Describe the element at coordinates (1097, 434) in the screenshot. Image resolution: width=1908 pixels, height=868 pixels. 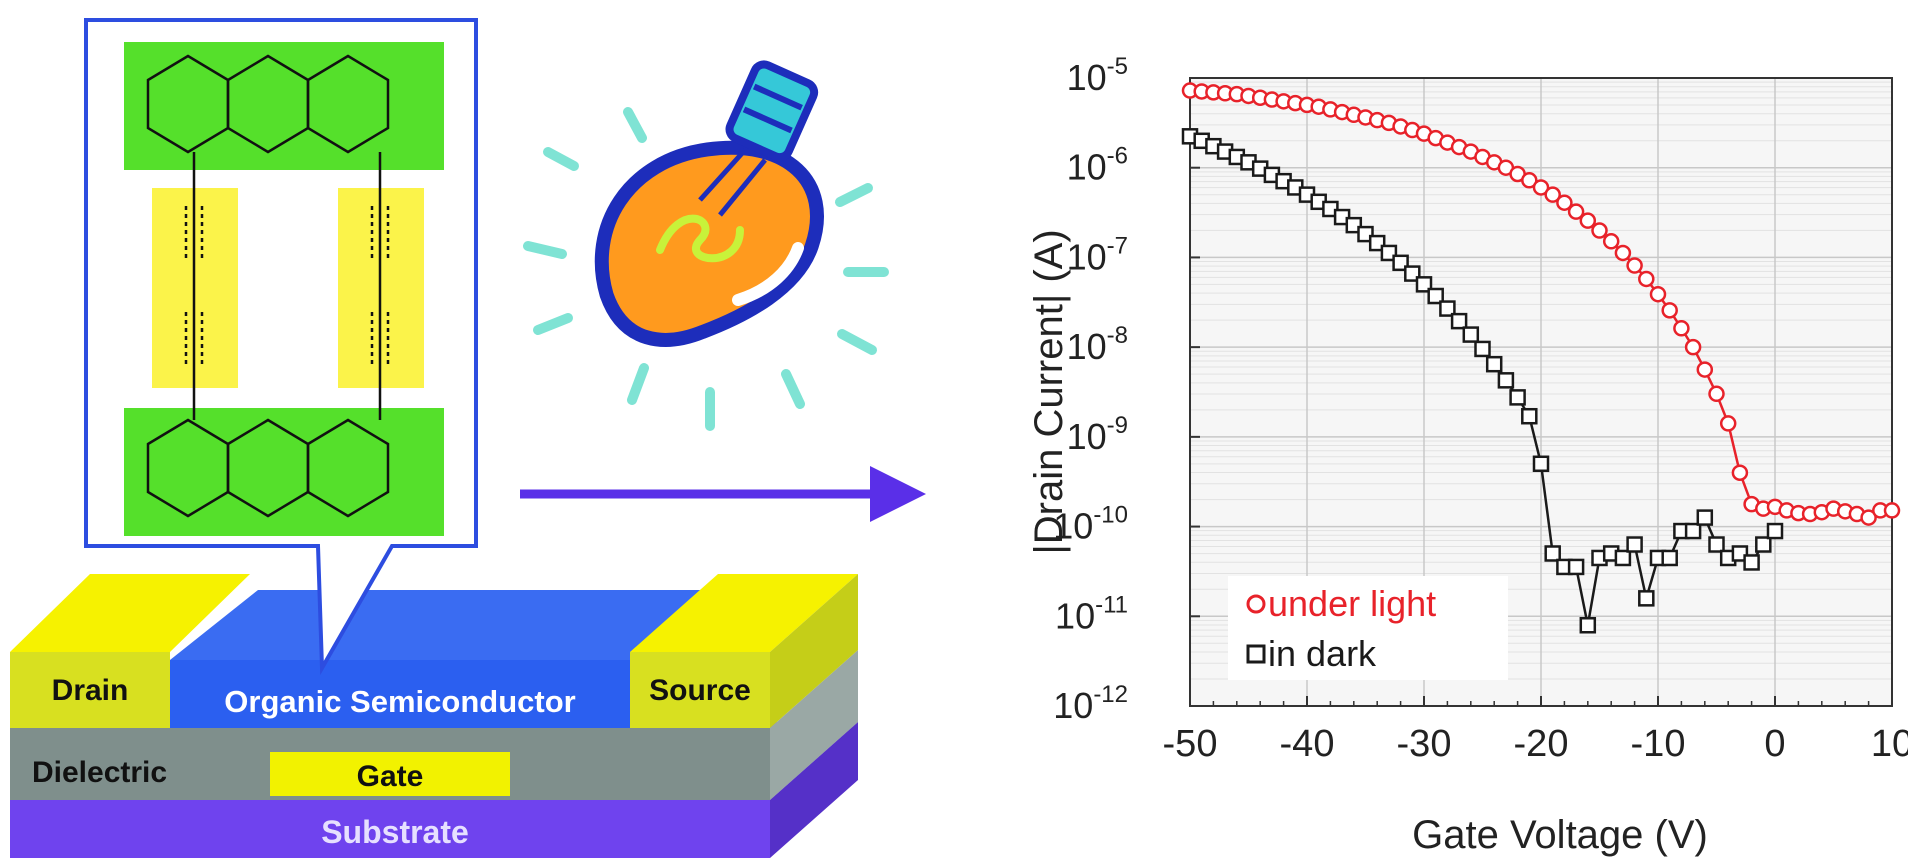
I see `y-tick-label: 10⁻⁹` at that location.